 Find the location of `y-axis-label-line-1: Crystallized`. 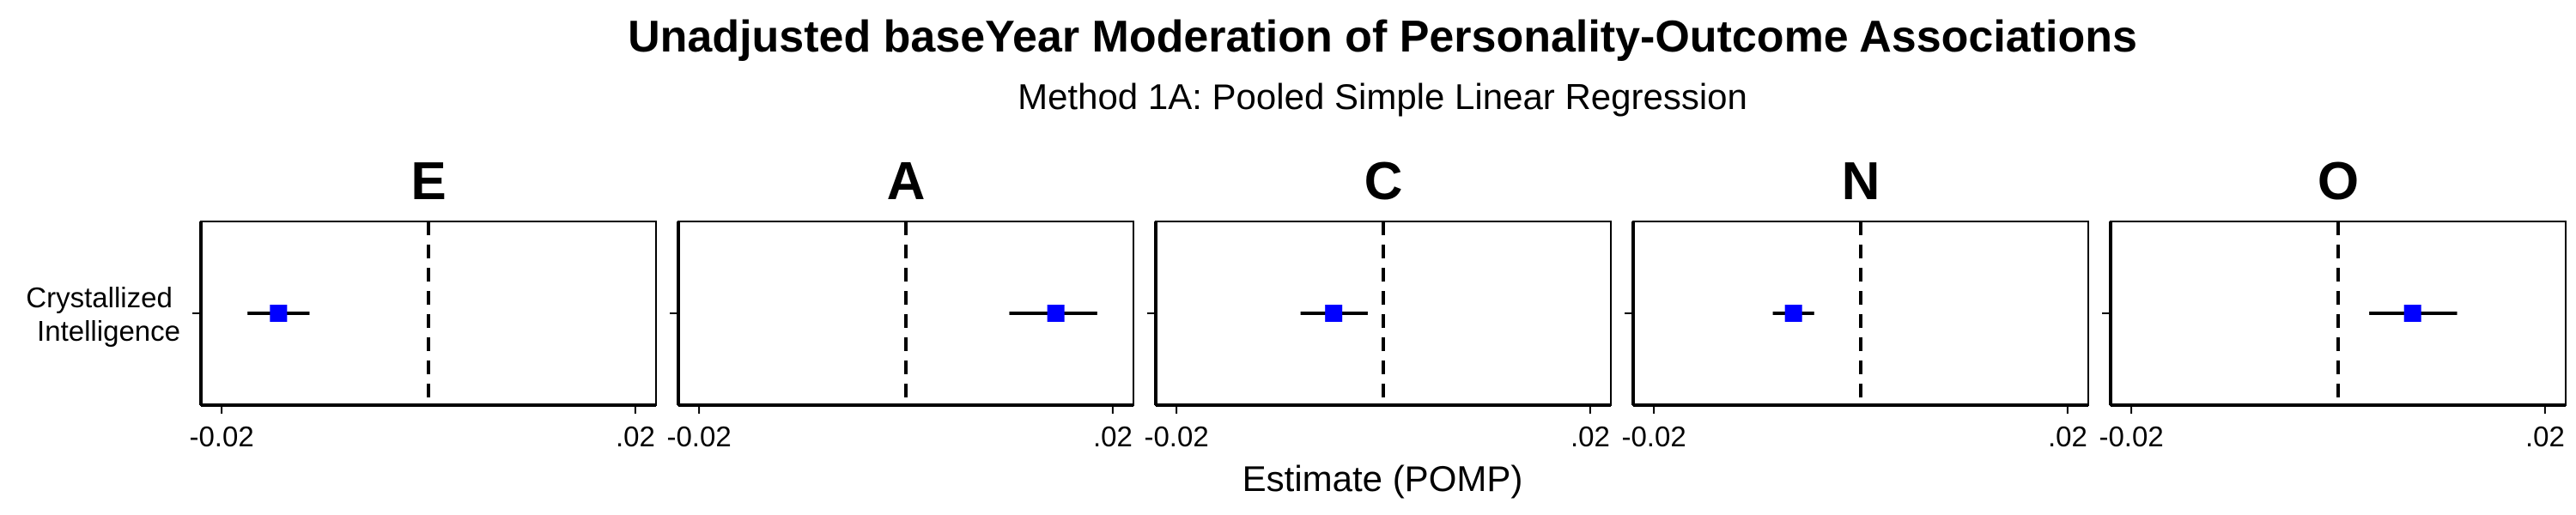

y-axis-label-line-1: Crystallized is located at coordinates (99, 297).